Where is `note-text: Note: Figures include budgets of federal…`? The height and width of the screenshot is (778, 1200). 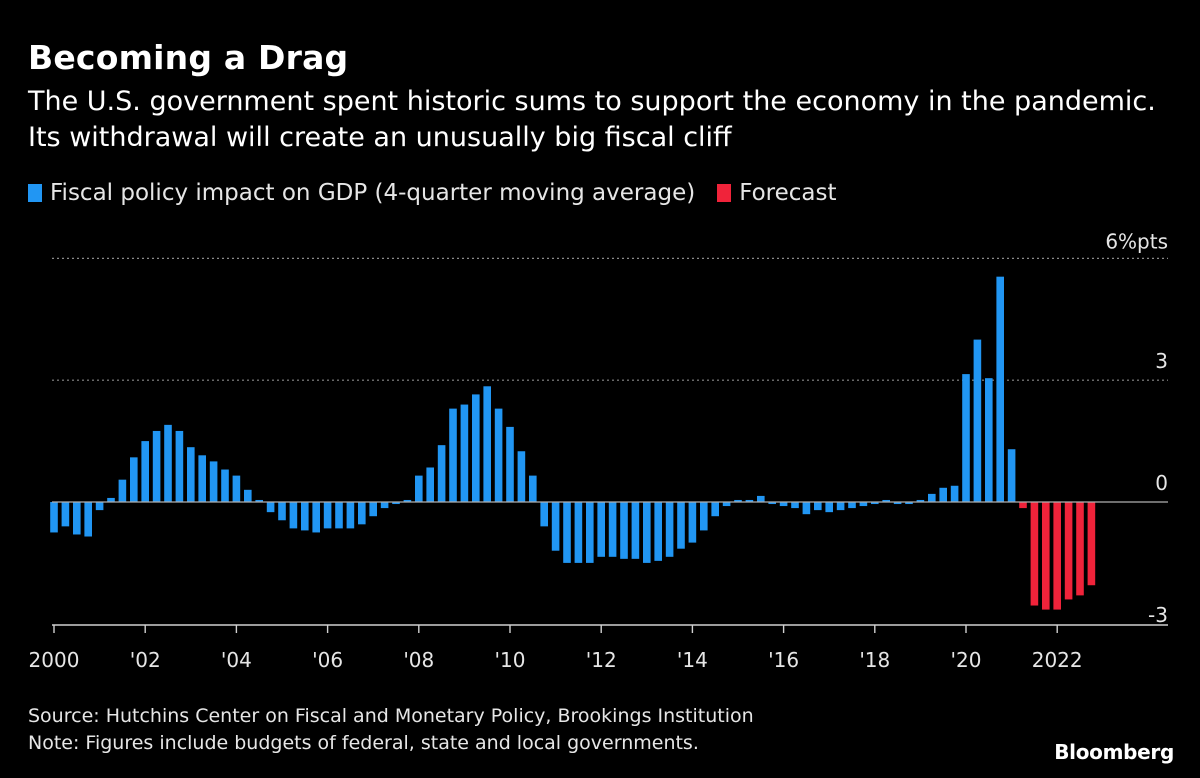
note-text: Note: Figures include budgets of federal… is located at coordinates (363, 743).